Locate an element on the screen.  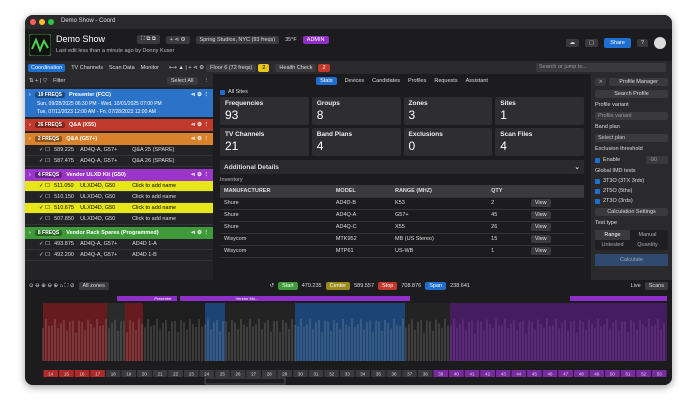
channel-label: 45 is located at coordinates (535, 374).